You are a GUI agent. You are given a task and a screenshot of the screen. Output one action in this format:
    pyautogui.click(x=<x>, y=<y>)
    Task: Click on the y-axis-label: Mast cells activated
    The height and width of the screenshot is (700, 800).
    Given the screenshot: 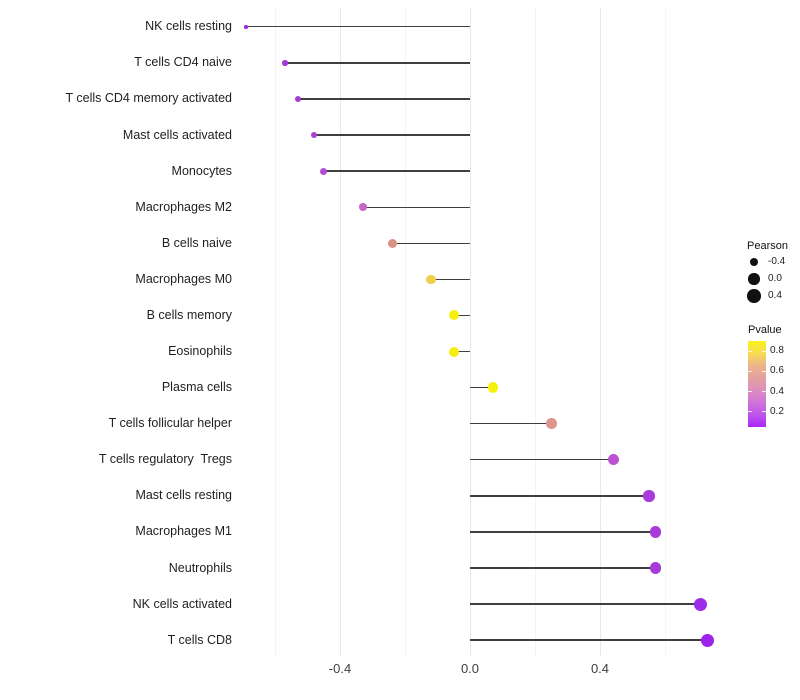 What is the action you would take?
    pyautogui.click(x=177, y=134)
    